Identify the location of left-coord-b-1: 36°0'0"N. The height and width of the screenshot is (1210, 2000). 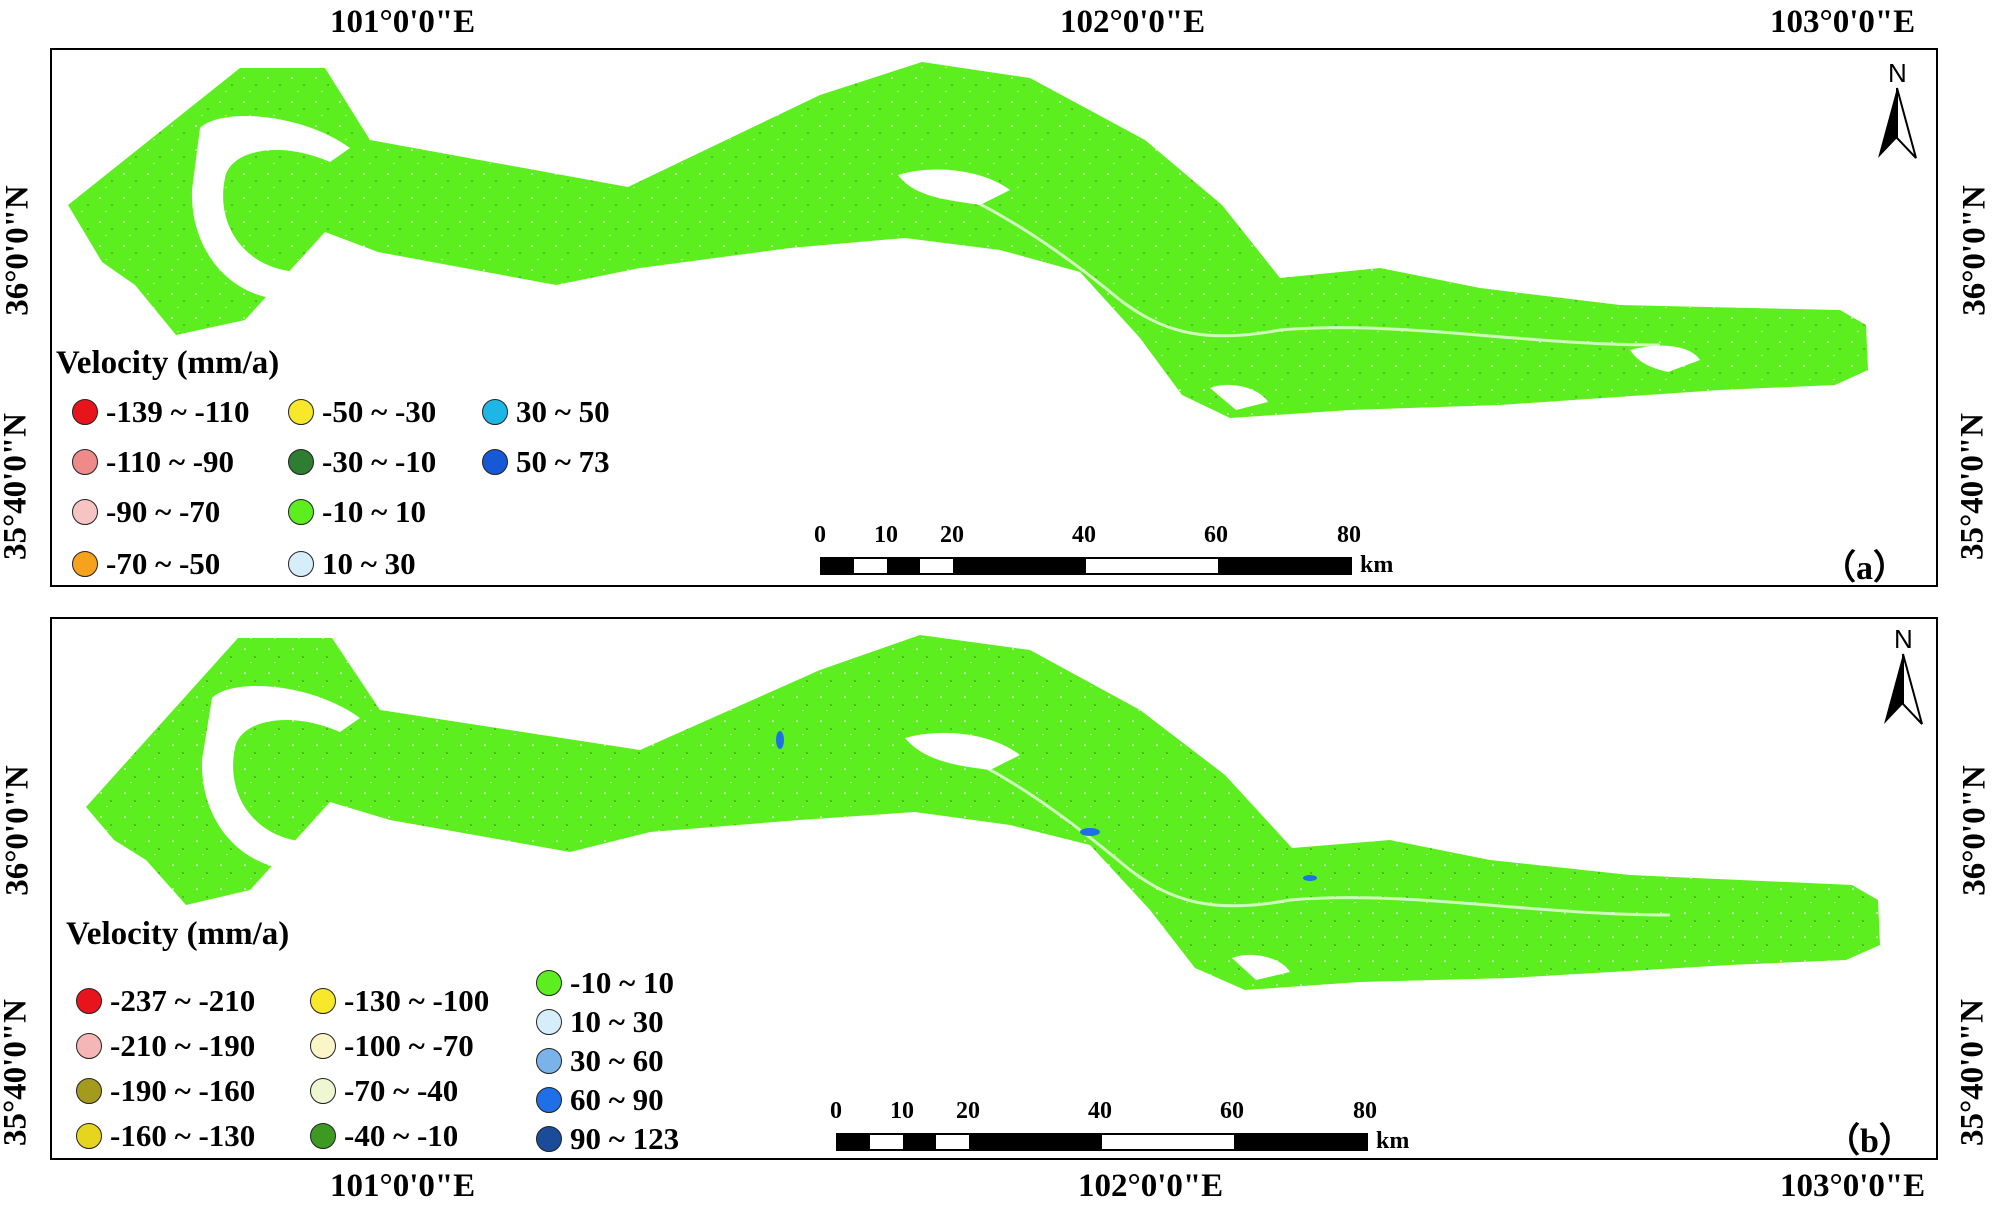
(18, 830).